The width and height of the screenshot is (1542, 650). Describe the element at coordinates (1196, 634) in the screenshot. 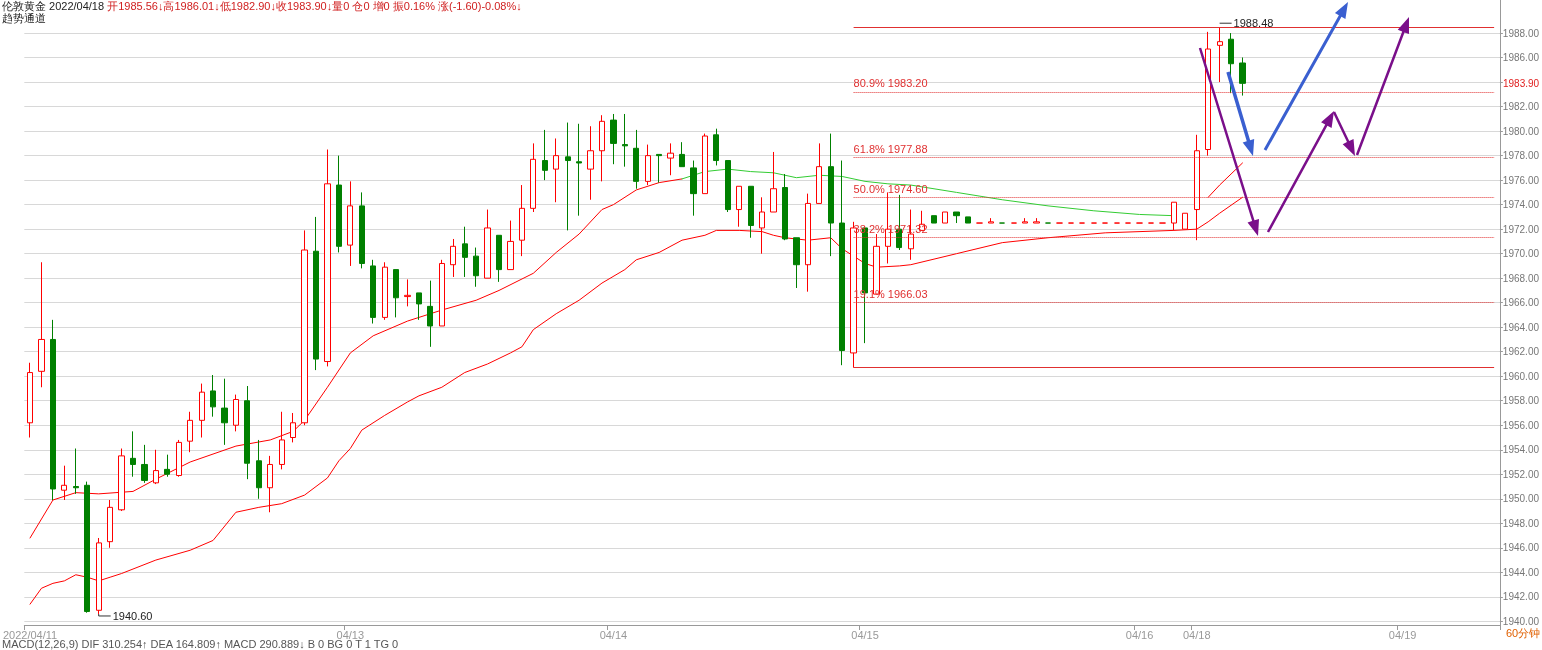

I see `x-tick-label: 04/18` at that location.